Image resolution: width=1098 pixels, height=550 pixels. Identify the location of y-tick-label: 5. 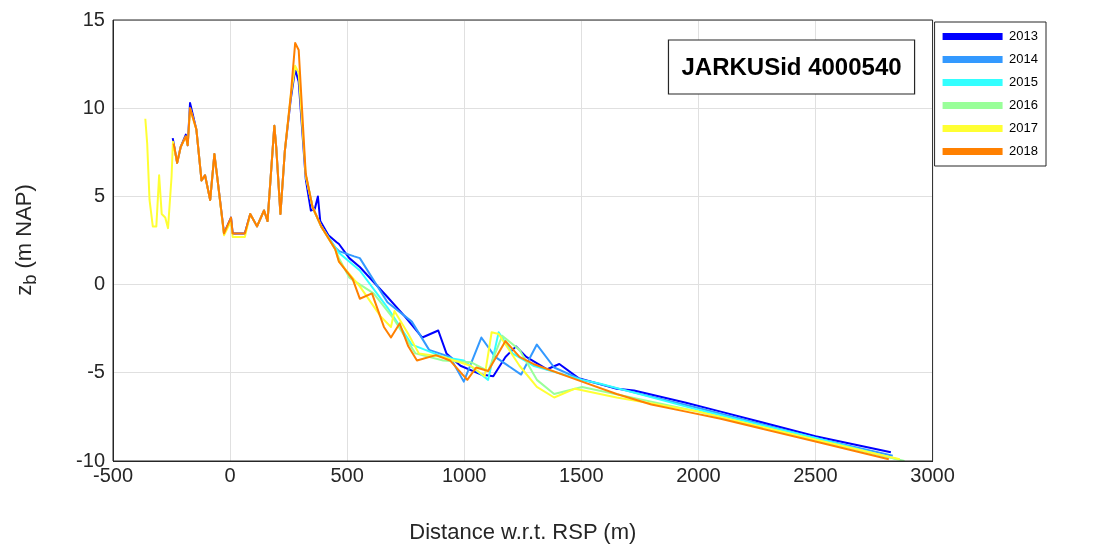
(99, 194).